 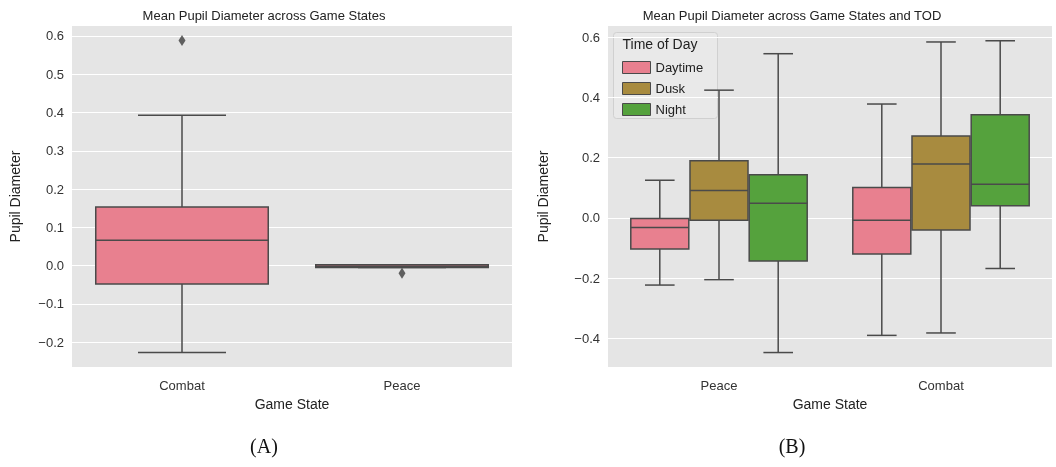 What do you see at coordinates (264, 15) in the screenshot?
I see `chart-title: Mean Pupil Diameter across Game States` at bounding box center [264, 15].